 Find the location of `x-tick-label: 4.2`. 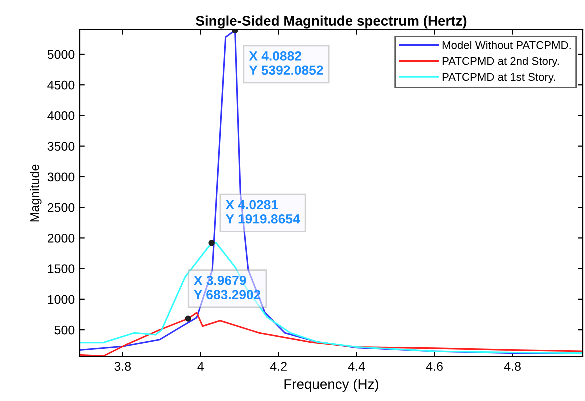

x-tick-label: 4.2 is located at coordinates (278, 366).